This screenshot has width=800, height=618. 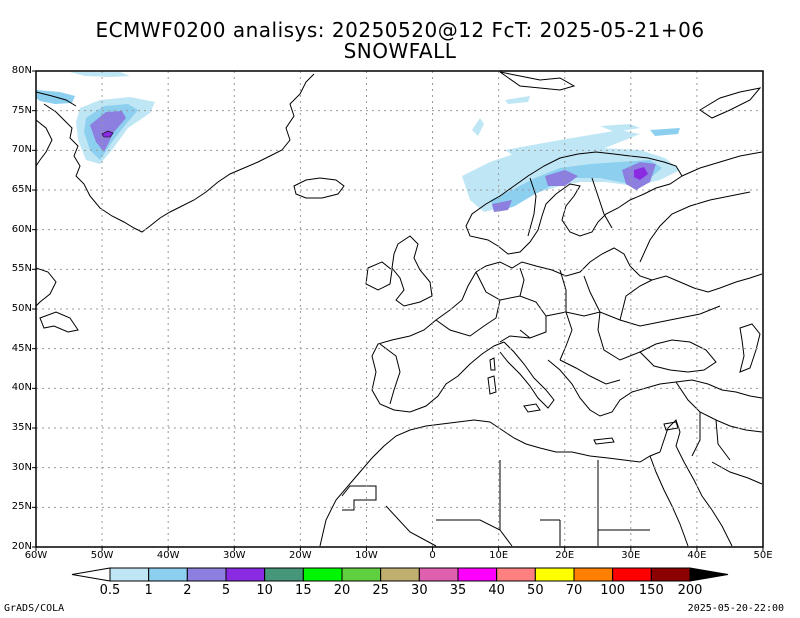 I want to click on sweden-norway-border, so click(x=532, y=207).